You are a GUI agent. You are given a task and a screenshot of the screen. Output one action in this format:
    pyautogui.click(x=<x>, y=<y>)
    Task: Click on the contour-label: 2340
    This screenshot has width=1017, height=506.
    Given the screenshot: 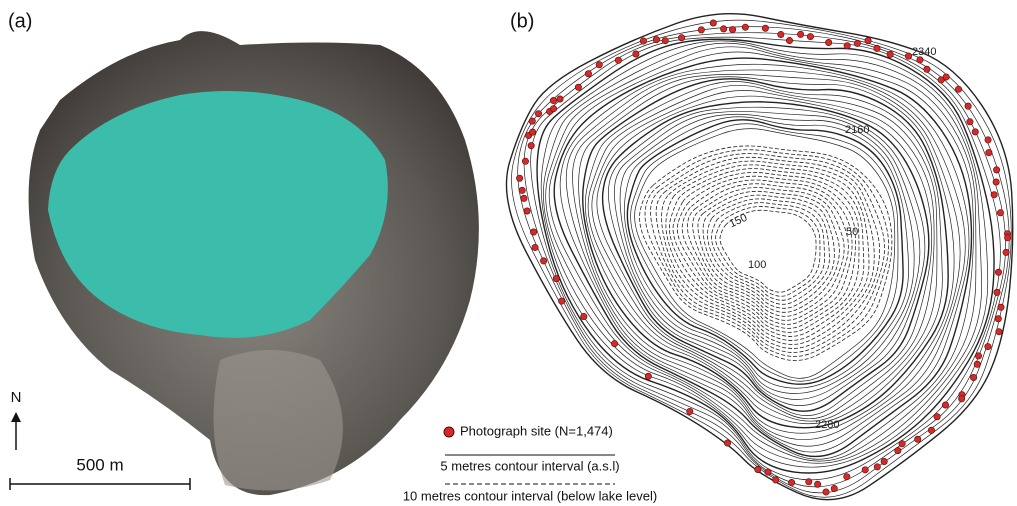 What is the action you would take?
    pyautogui.click(x=924, y=52)
    